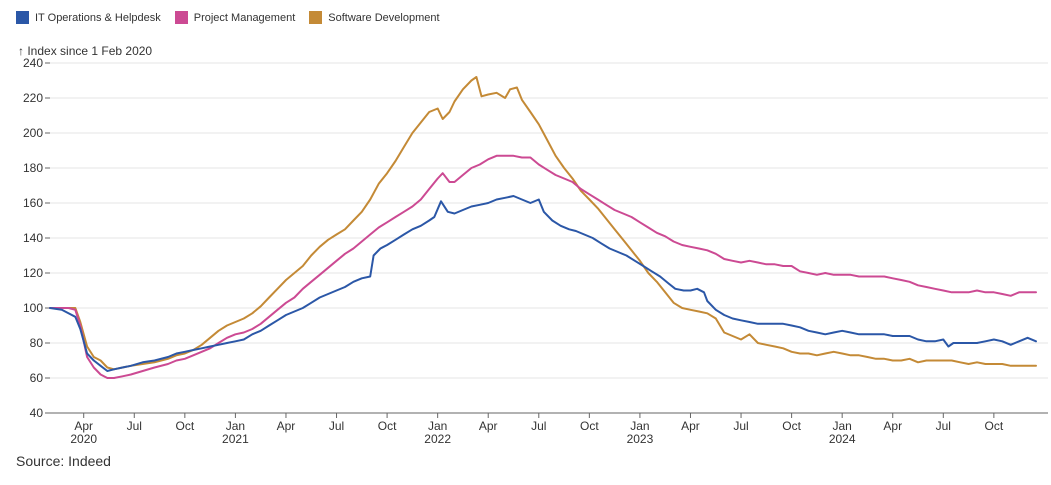 The width and height of the screenshot is (1051, 485). What do you see at coordinates (235, 439) in the screenshot?
I see `x-year-label: 2021` at bounding box center [235, 439].